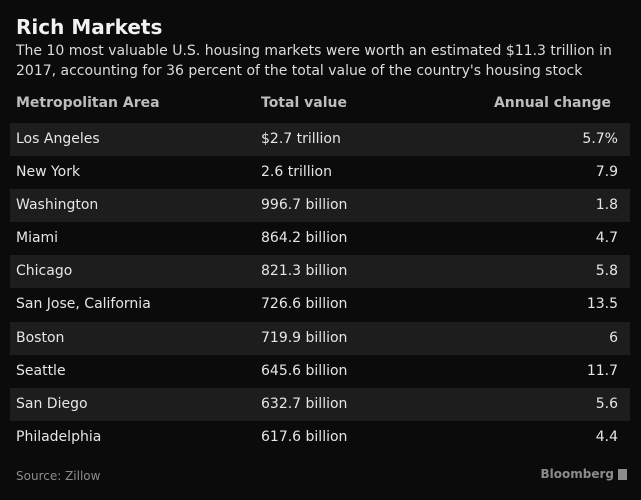  I want to click on cell-area: Washington, so click(57, 205).